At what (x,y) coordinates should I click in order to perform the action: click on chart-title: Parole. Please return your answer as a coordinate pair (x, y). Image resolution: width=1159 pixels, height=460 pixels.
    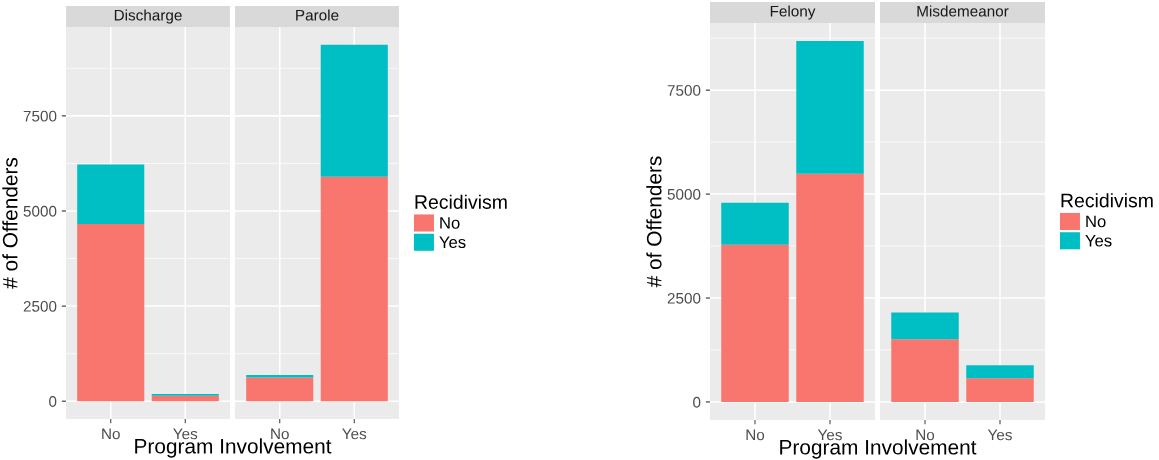
    Looking at the image, I should click on (317, 15).